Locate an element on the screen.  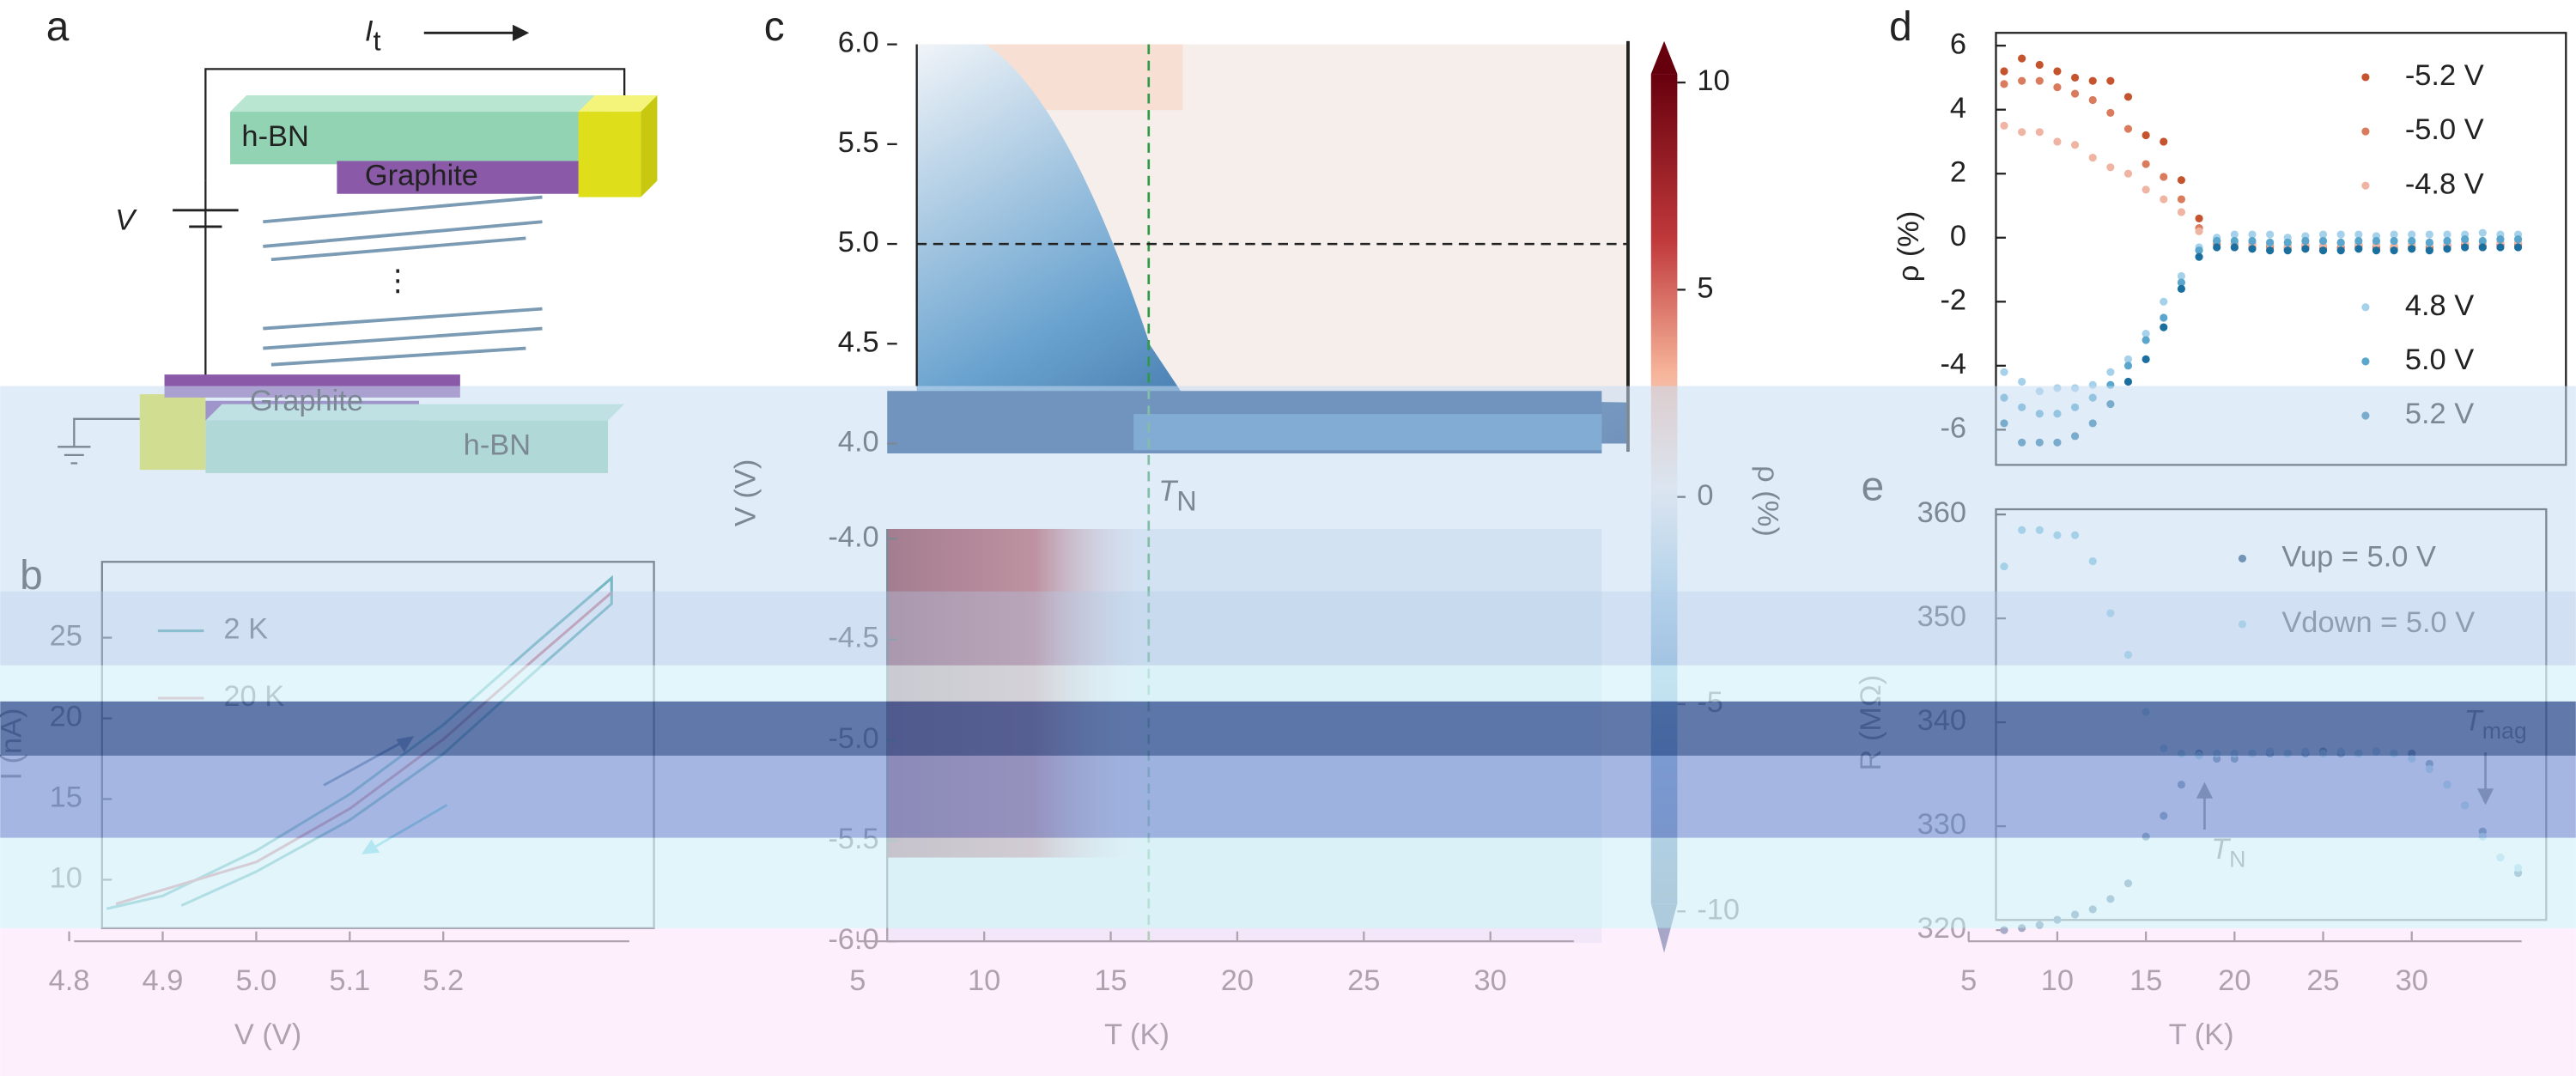
current-label-sub: t is located at coordinates (377, 40).